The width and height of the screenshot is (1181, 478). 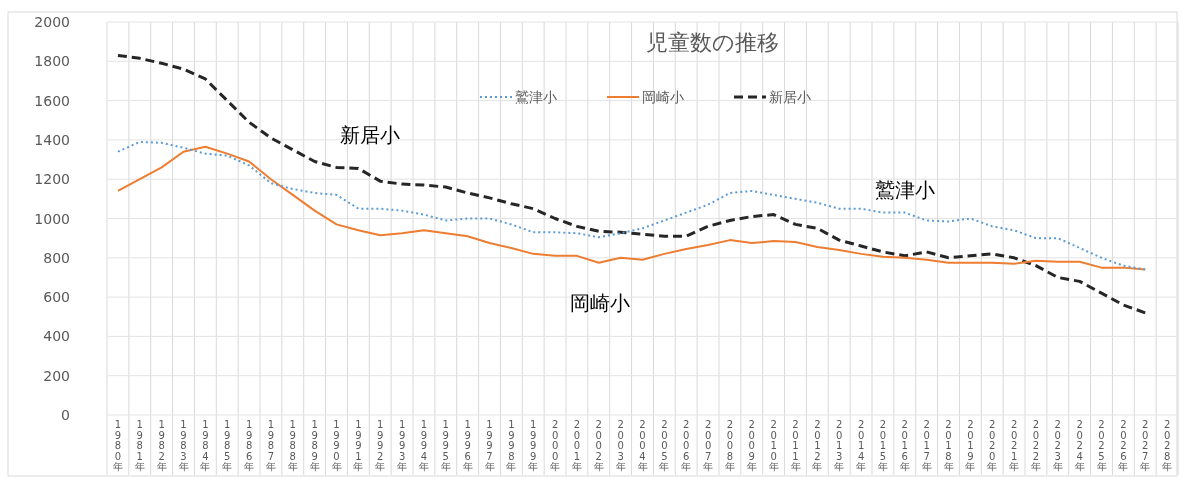 I want to click on x-tick-label: 1989年, so click(x=314, y=445).